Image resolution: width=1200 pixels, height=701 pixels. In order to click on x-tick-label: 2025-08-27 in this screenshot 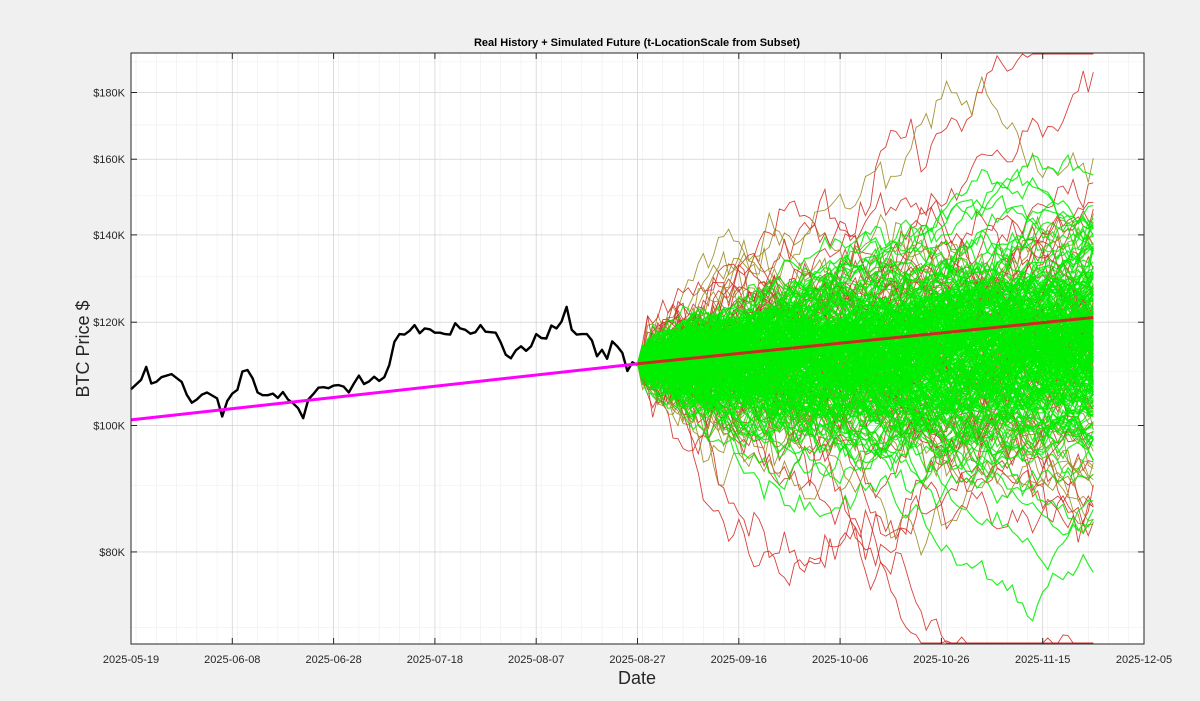, I will do `click(637, 660)`.